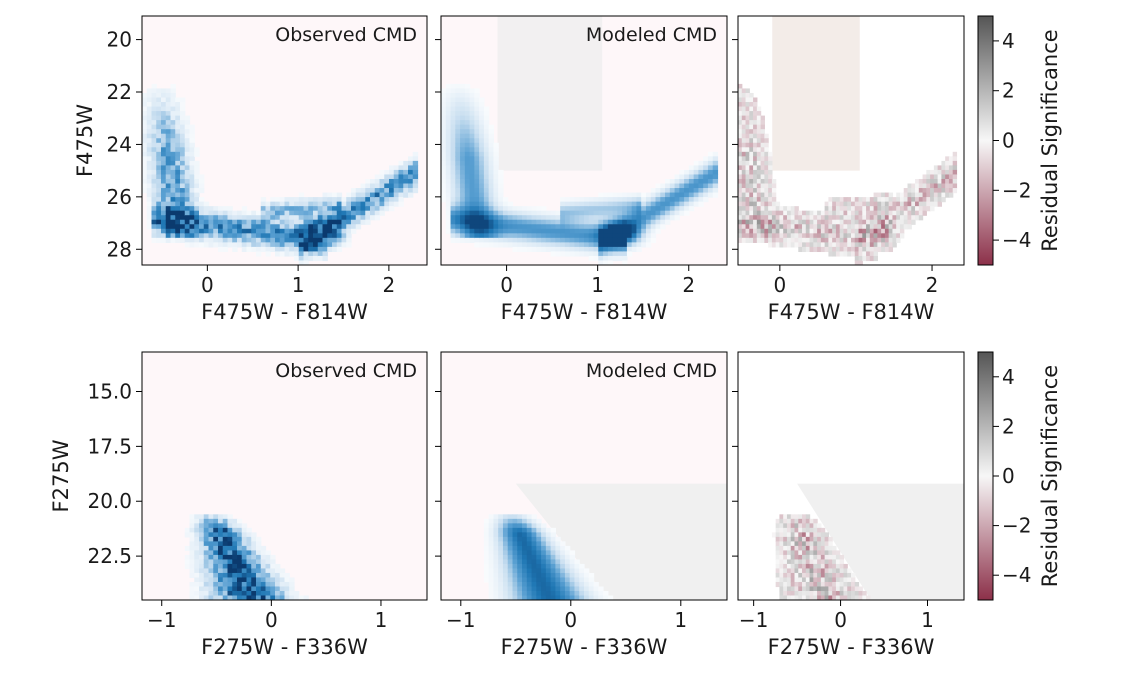  Describe the element at coordinates (584, 476) in the screenshot. I see `panel-frame` at that location.